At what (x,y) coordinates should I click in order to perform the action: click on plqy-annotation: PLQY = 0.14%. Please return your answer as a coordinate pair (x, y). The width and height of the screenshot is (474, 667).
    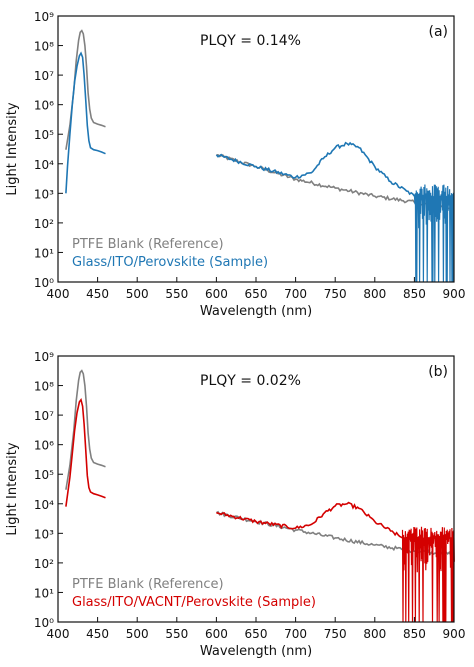
    Looking at the image, I should click on (250, 41).